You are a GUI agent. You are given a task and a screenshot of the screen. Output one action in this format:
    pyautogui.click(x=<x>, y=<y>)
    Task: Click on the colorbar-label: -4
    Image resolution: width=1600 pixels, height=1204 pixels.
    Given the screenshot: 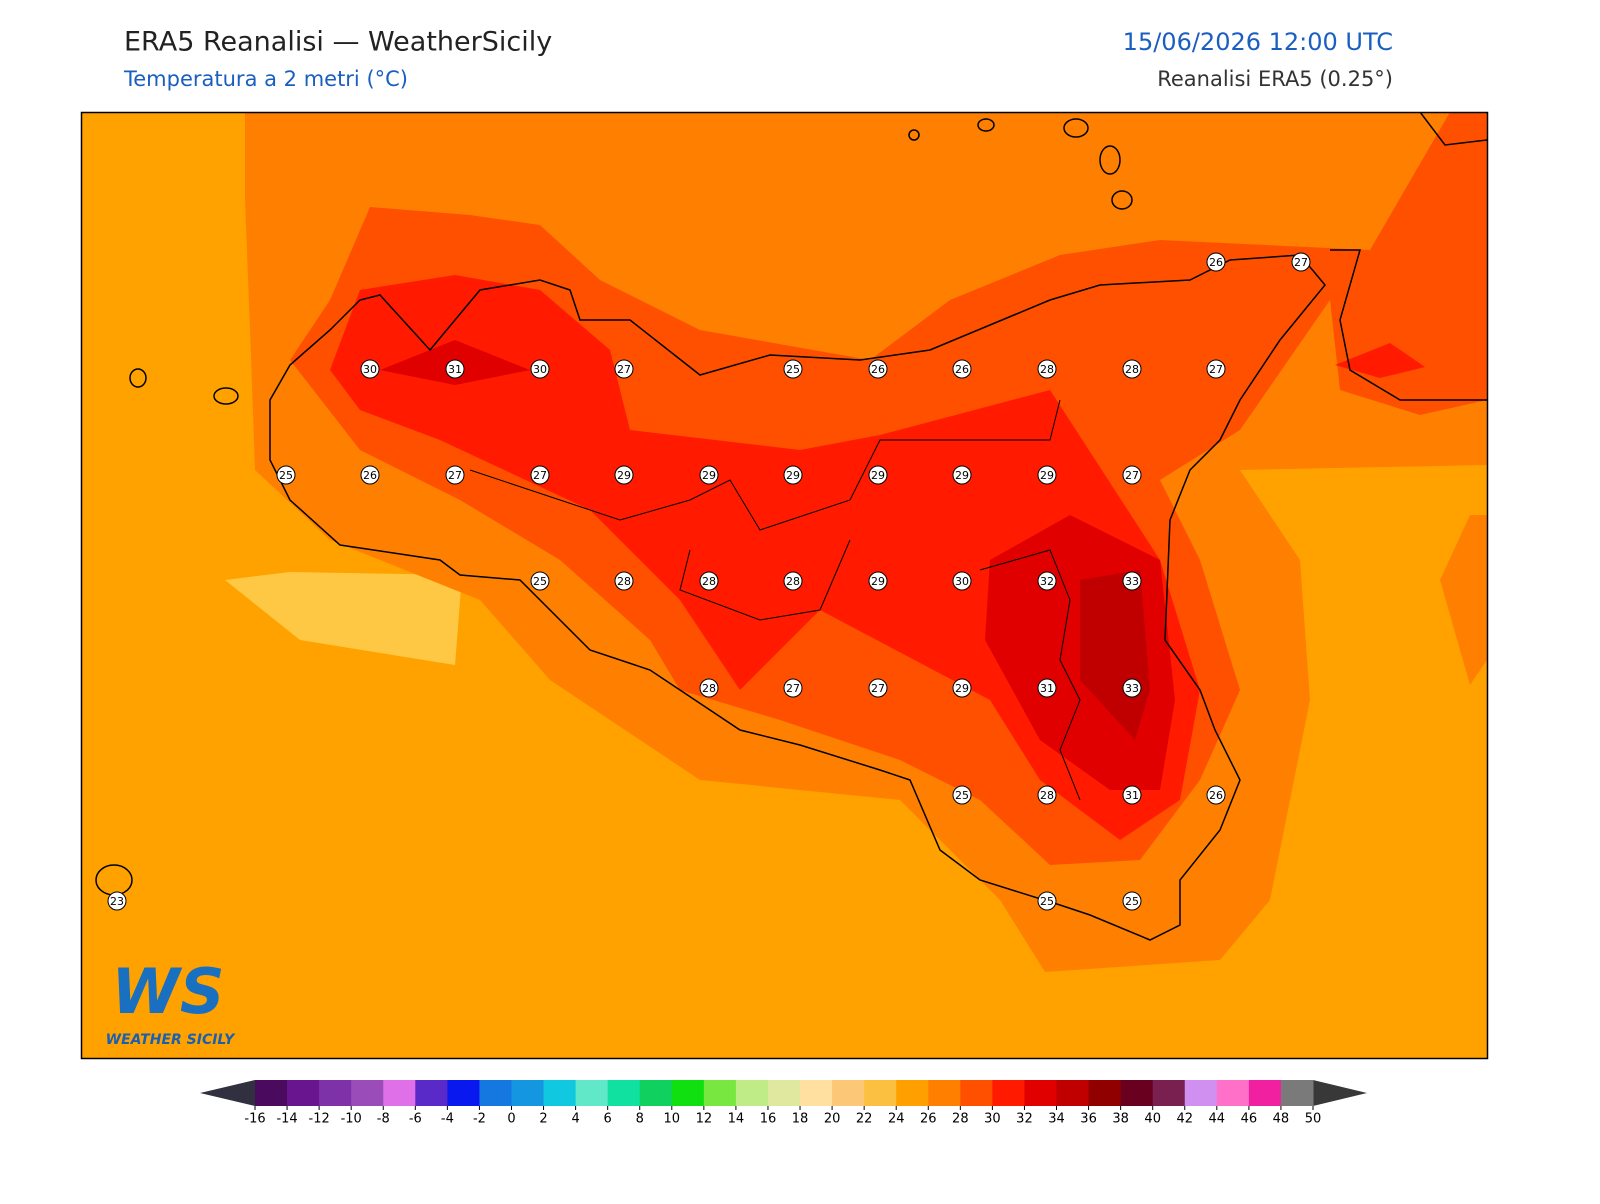 What is the action you would take?
    pyautogui.click(x=447, y=1119)
    